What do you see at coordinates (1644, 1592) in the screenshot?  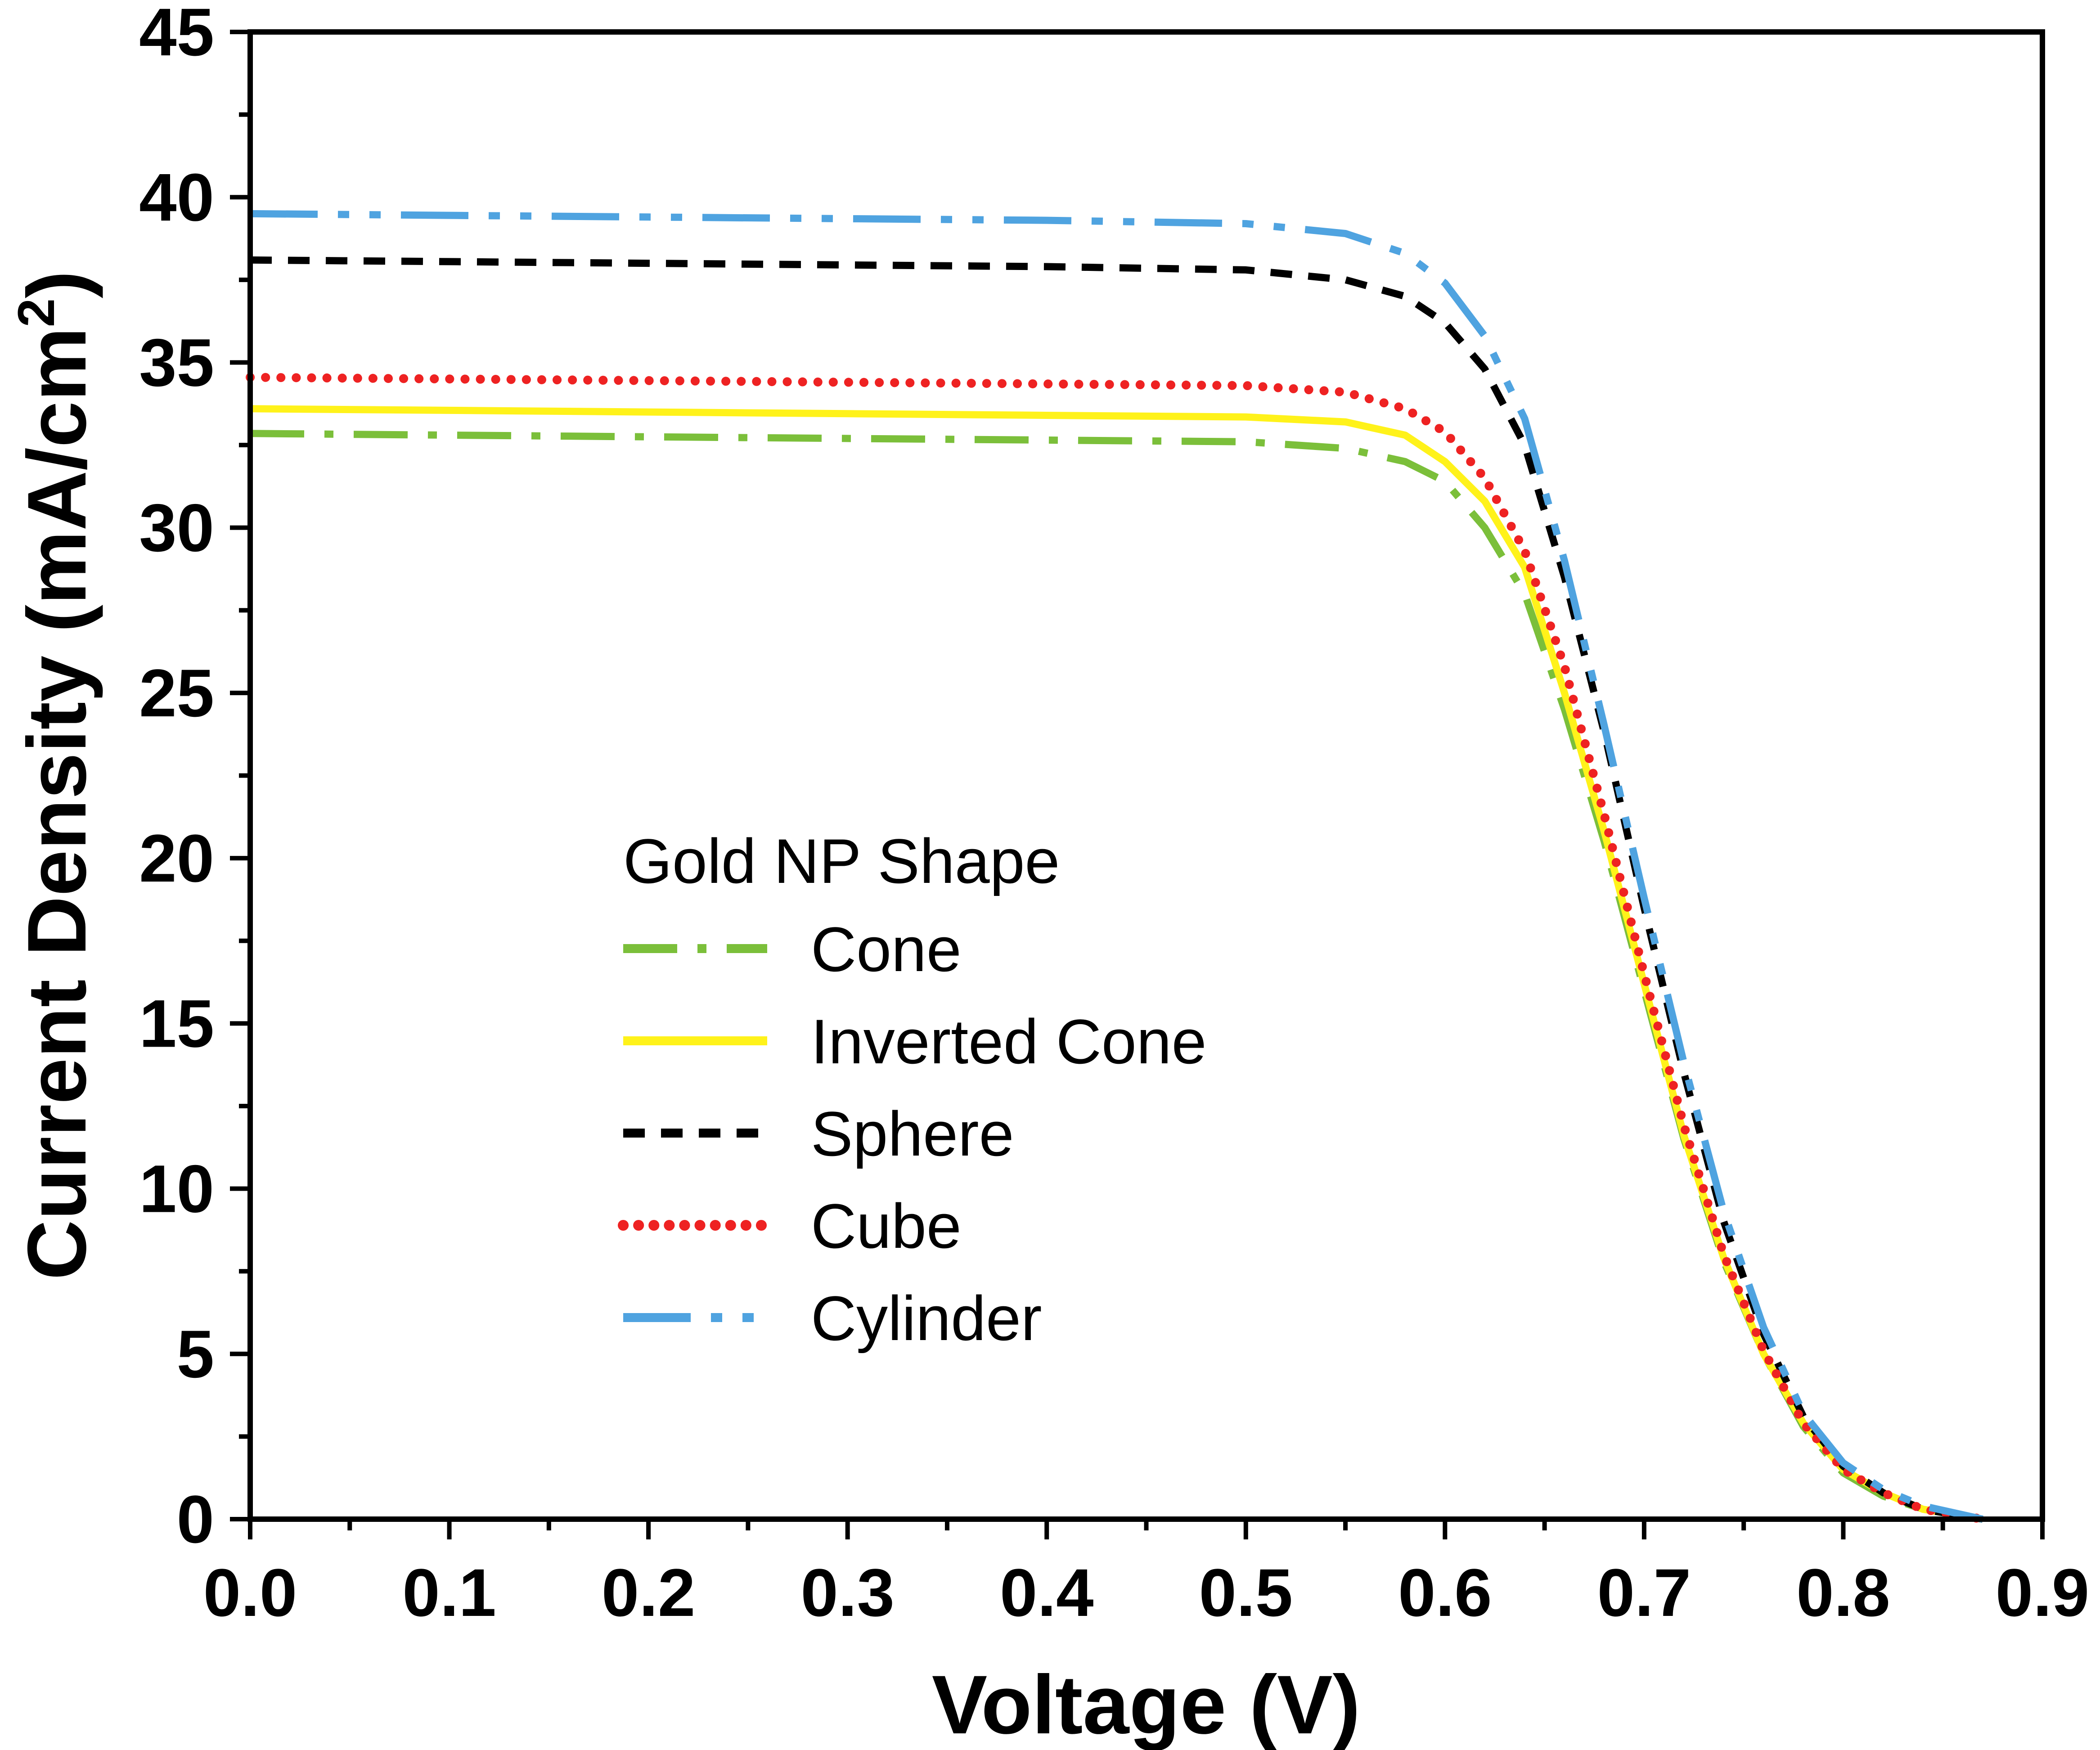 I see `x-tick-label: 0.7` at bounding box center [1644, 1592].